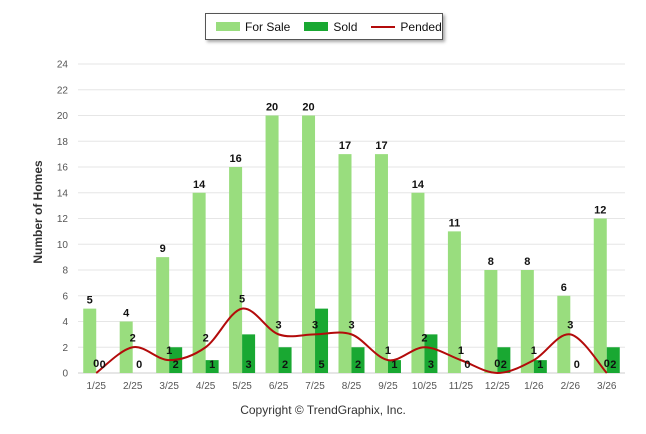  I want to click on y-tick-label: 20, so click(63, 116).